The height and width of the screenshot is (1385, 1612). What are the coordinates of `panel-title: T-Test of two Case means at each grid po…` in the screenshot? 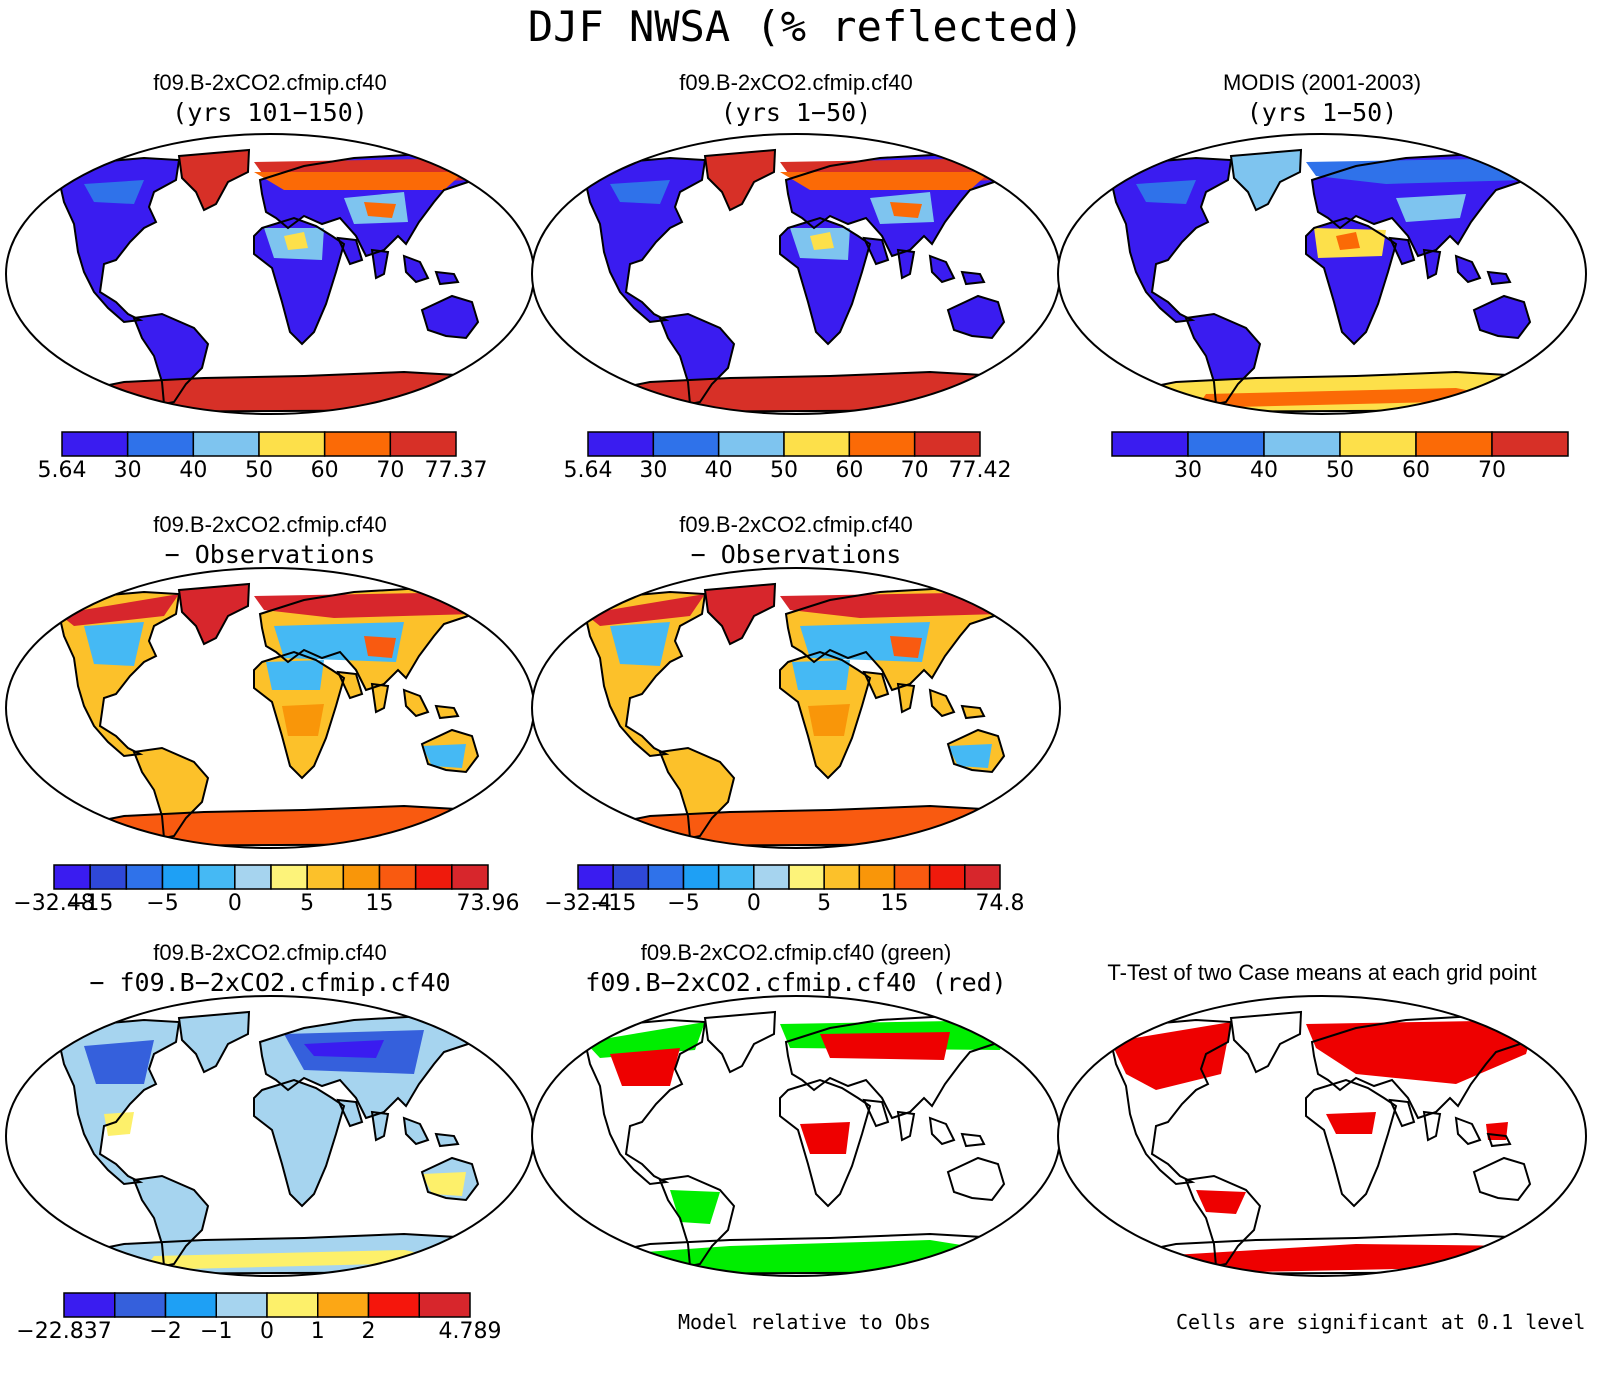 It's located at (1322, 972).